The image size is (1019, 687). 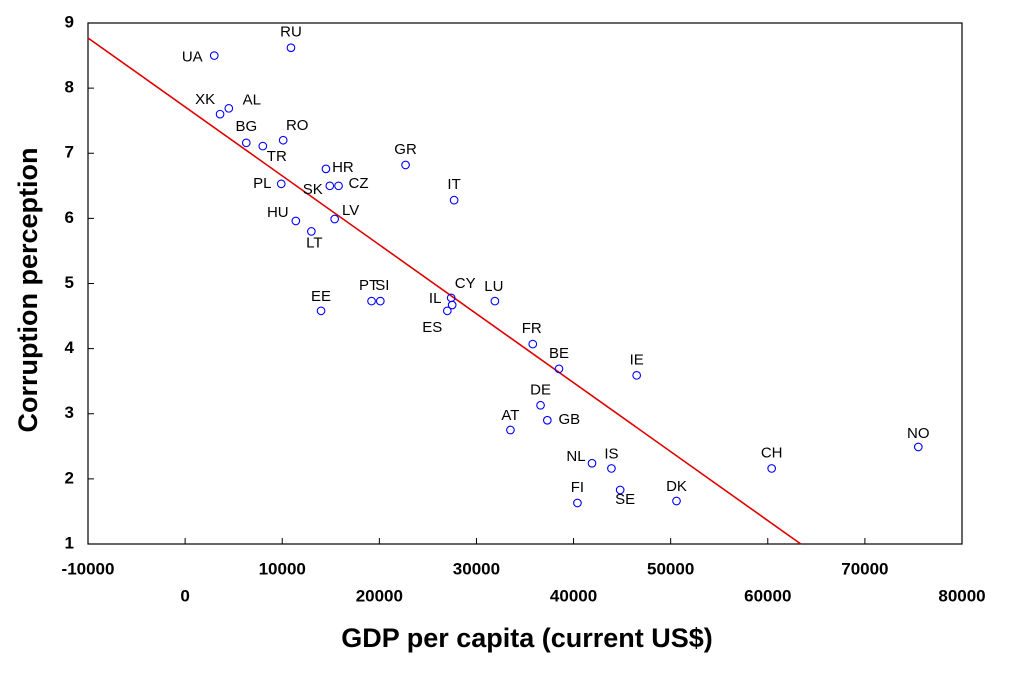 I want to click on point-label: BE, so click(x=559, y=353).